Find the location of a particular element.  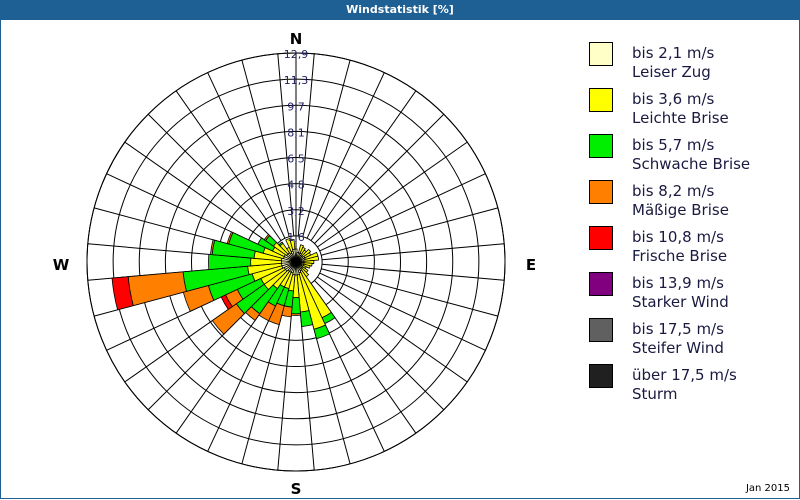

chart-title: Windstatistik [%] is located at coordinates (400, 10).